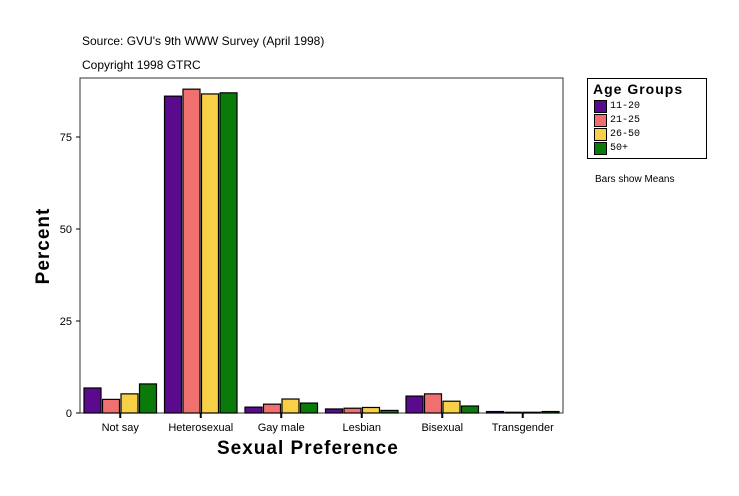 Image resolution: width=739 pixels, height=496 pixels. What do you see at coordinates (281, 428) in the screenshot?
I see `x-tick-label: Gay male` at bounding box center [281, 428].